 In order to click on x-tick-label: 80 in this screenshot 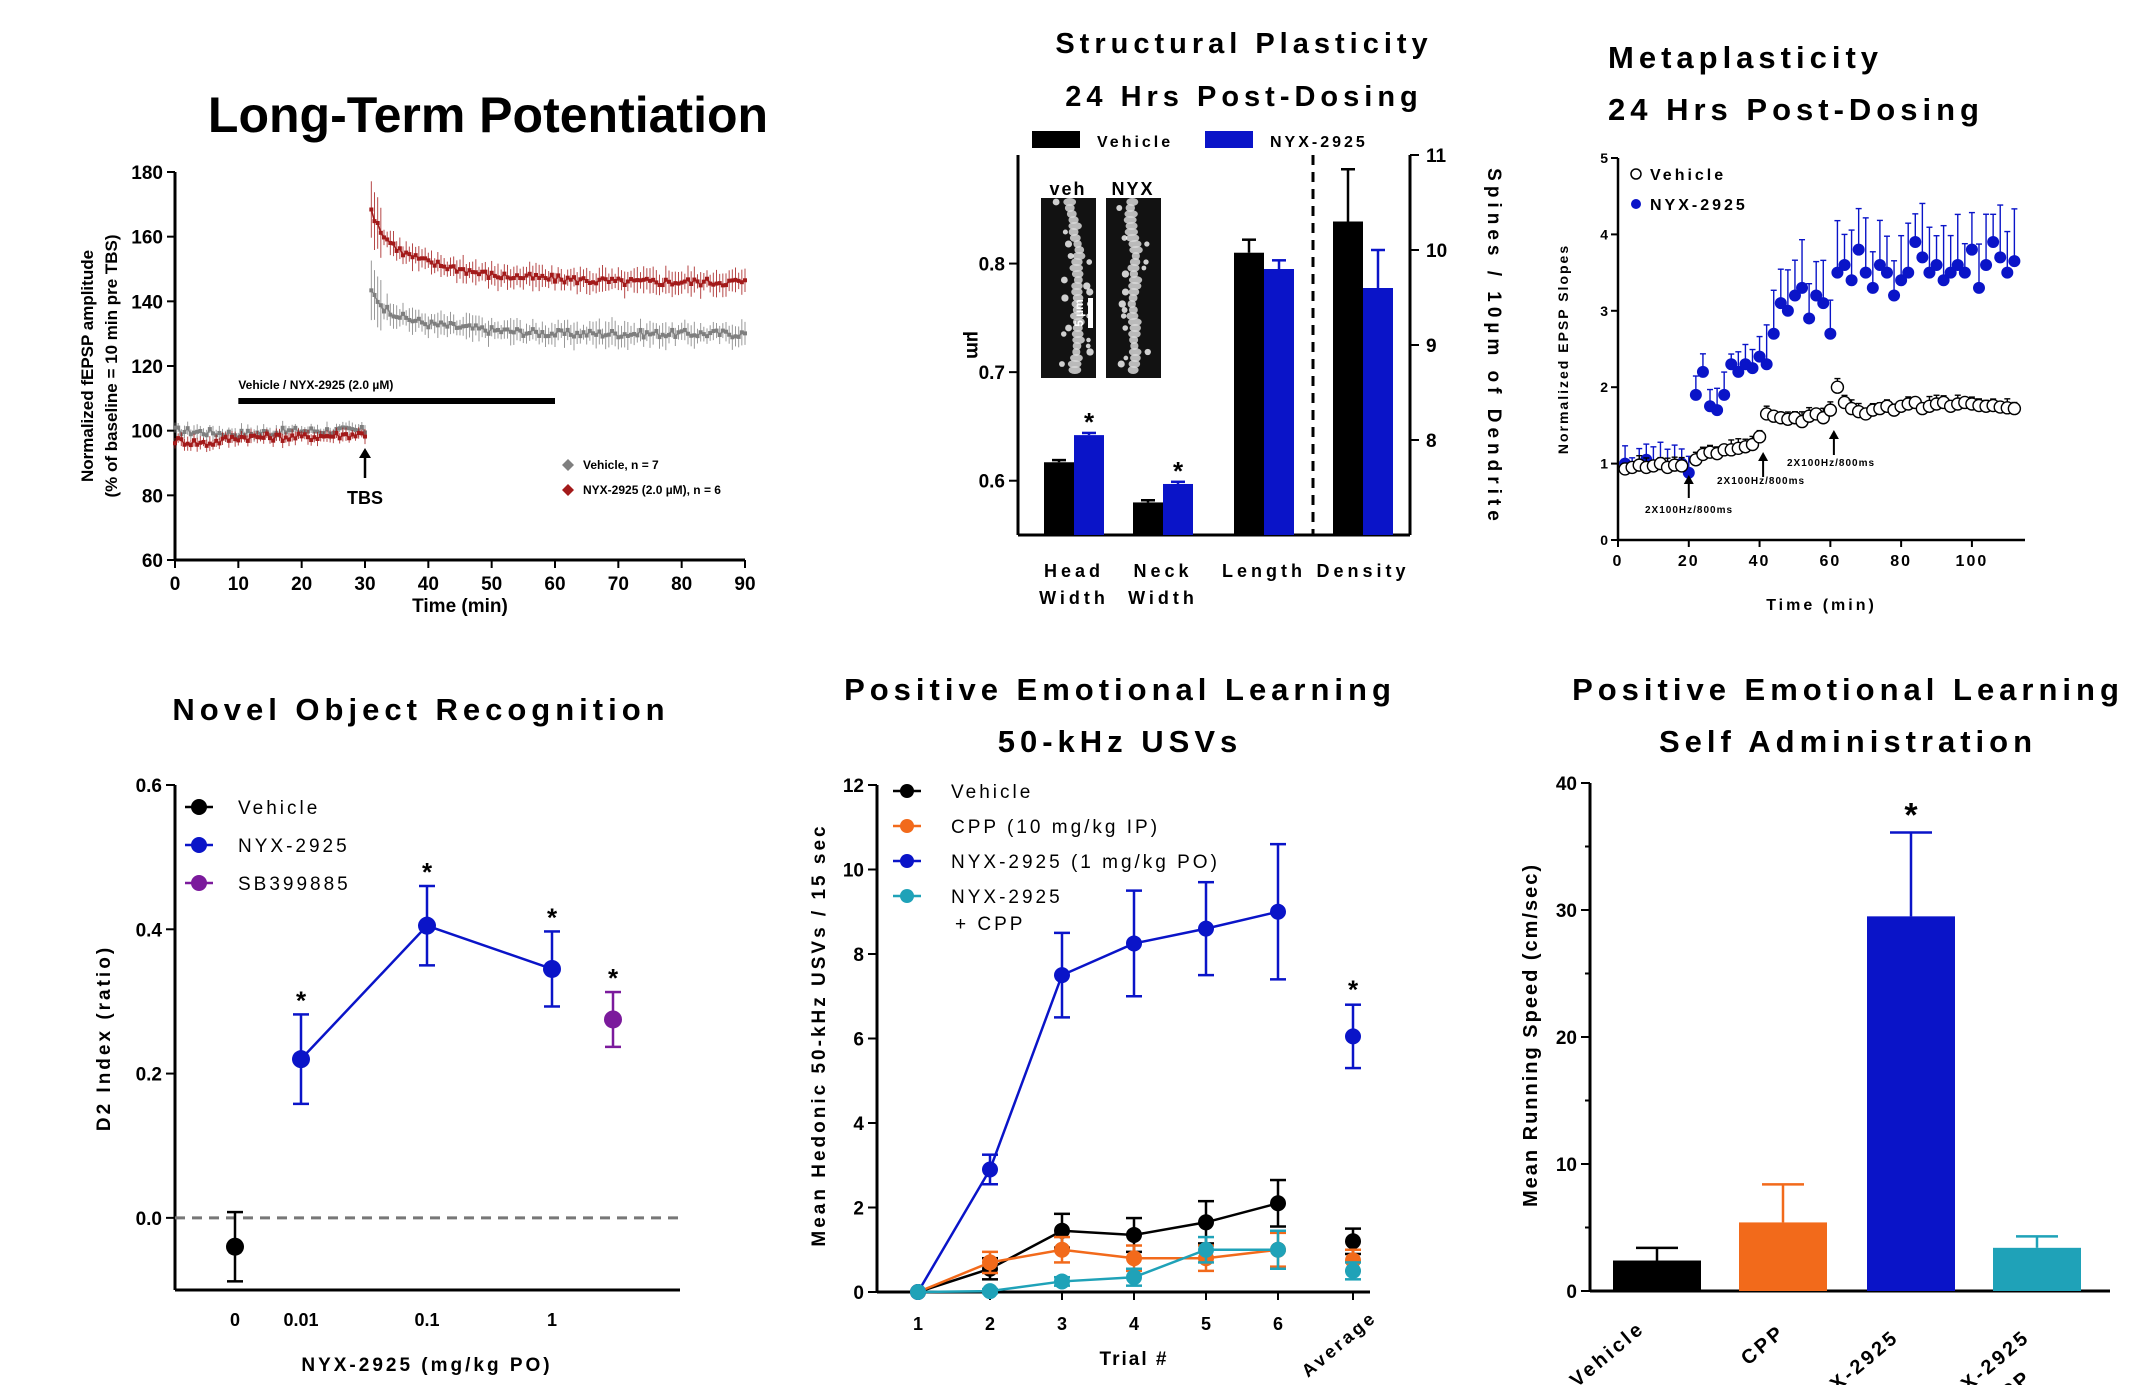, I will do `click(681, 584)`.